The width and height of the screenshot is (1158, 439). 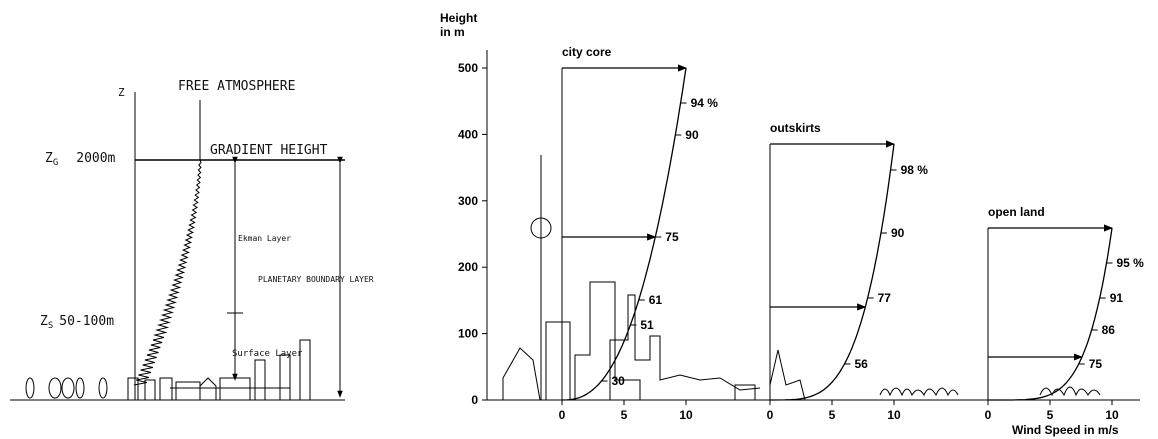 I want to click on percent-label: 51, so click(x=647, y=325).